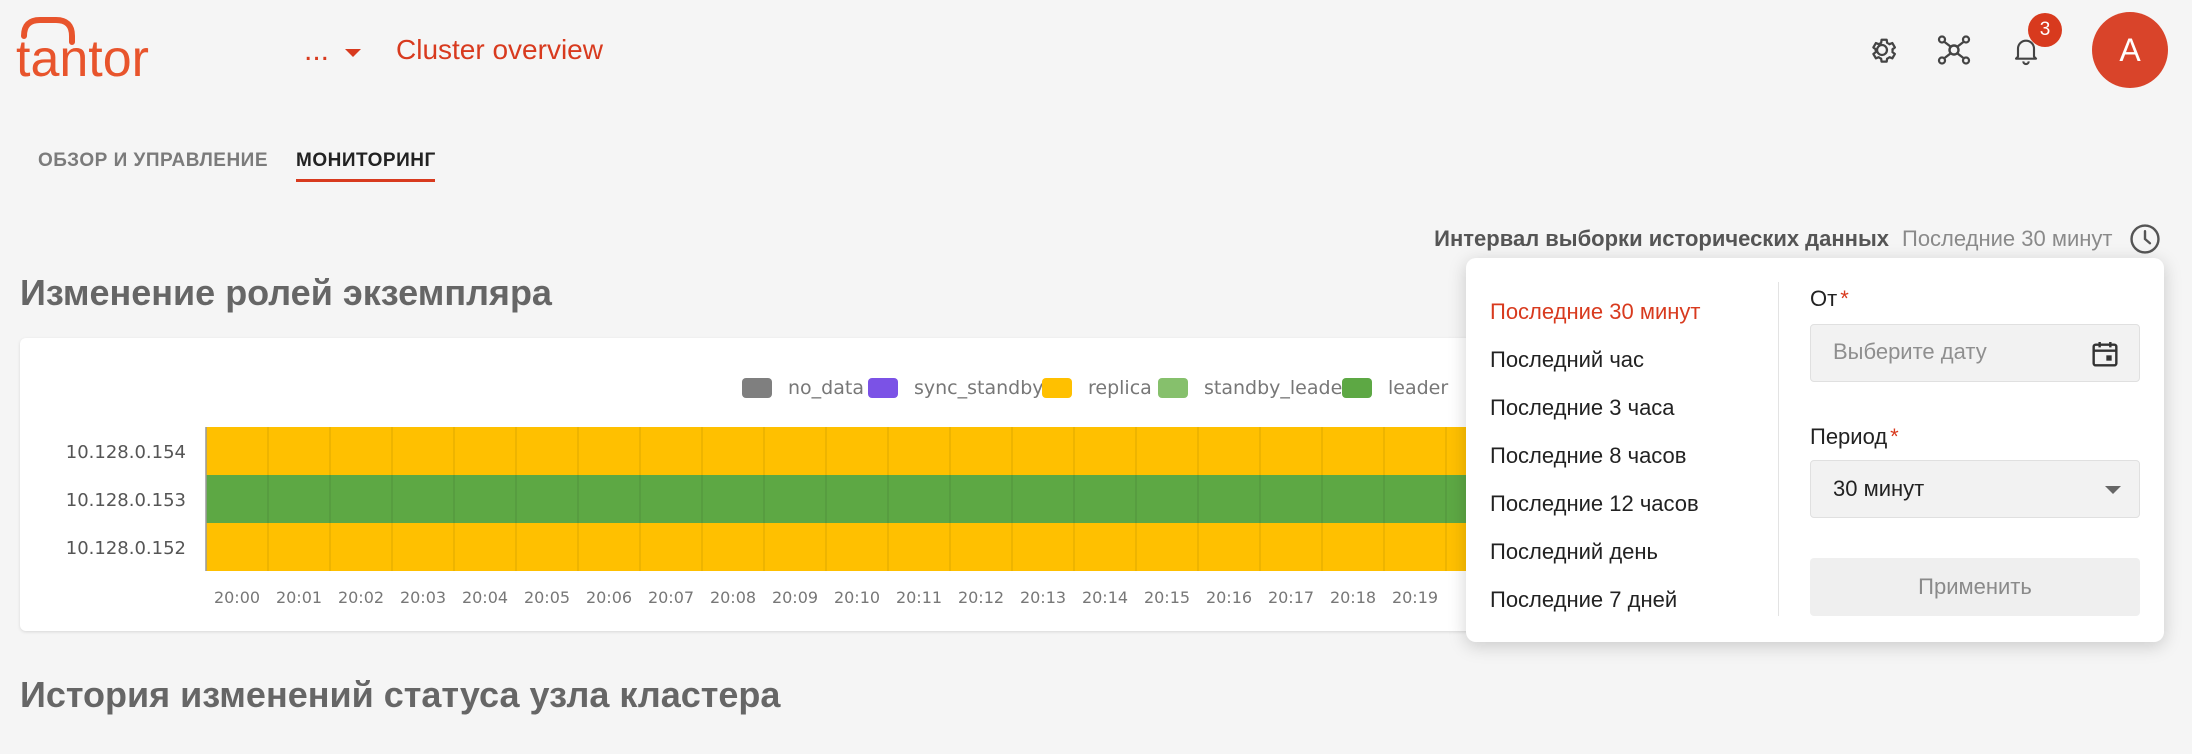  Describe the element at coordinates (1595, 311) in the screenshot. I see `preset-option: Последние 30 минут` at that location.